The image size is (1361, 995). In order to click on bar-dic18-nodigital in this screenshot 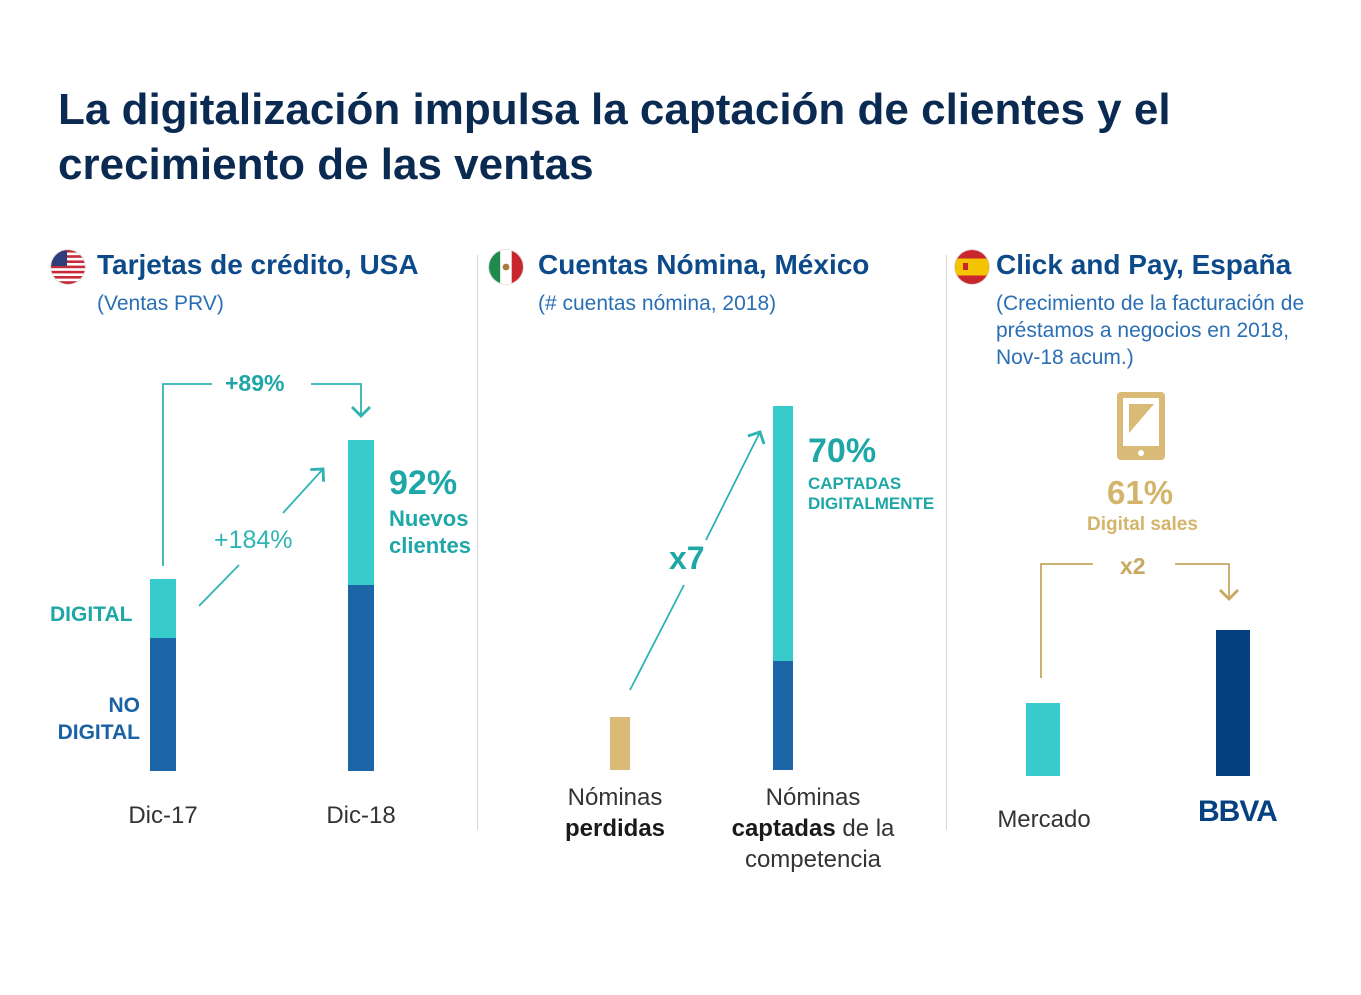, I will do `click(361, 678)`.